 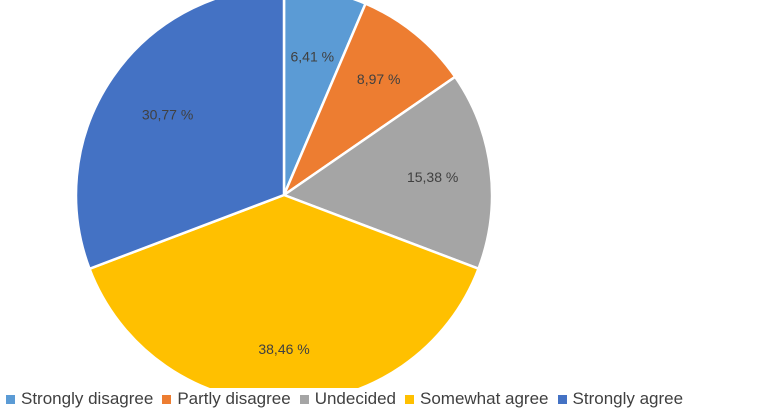 I want to click on data-label: 8,97 %, so click(x=379, y=79).